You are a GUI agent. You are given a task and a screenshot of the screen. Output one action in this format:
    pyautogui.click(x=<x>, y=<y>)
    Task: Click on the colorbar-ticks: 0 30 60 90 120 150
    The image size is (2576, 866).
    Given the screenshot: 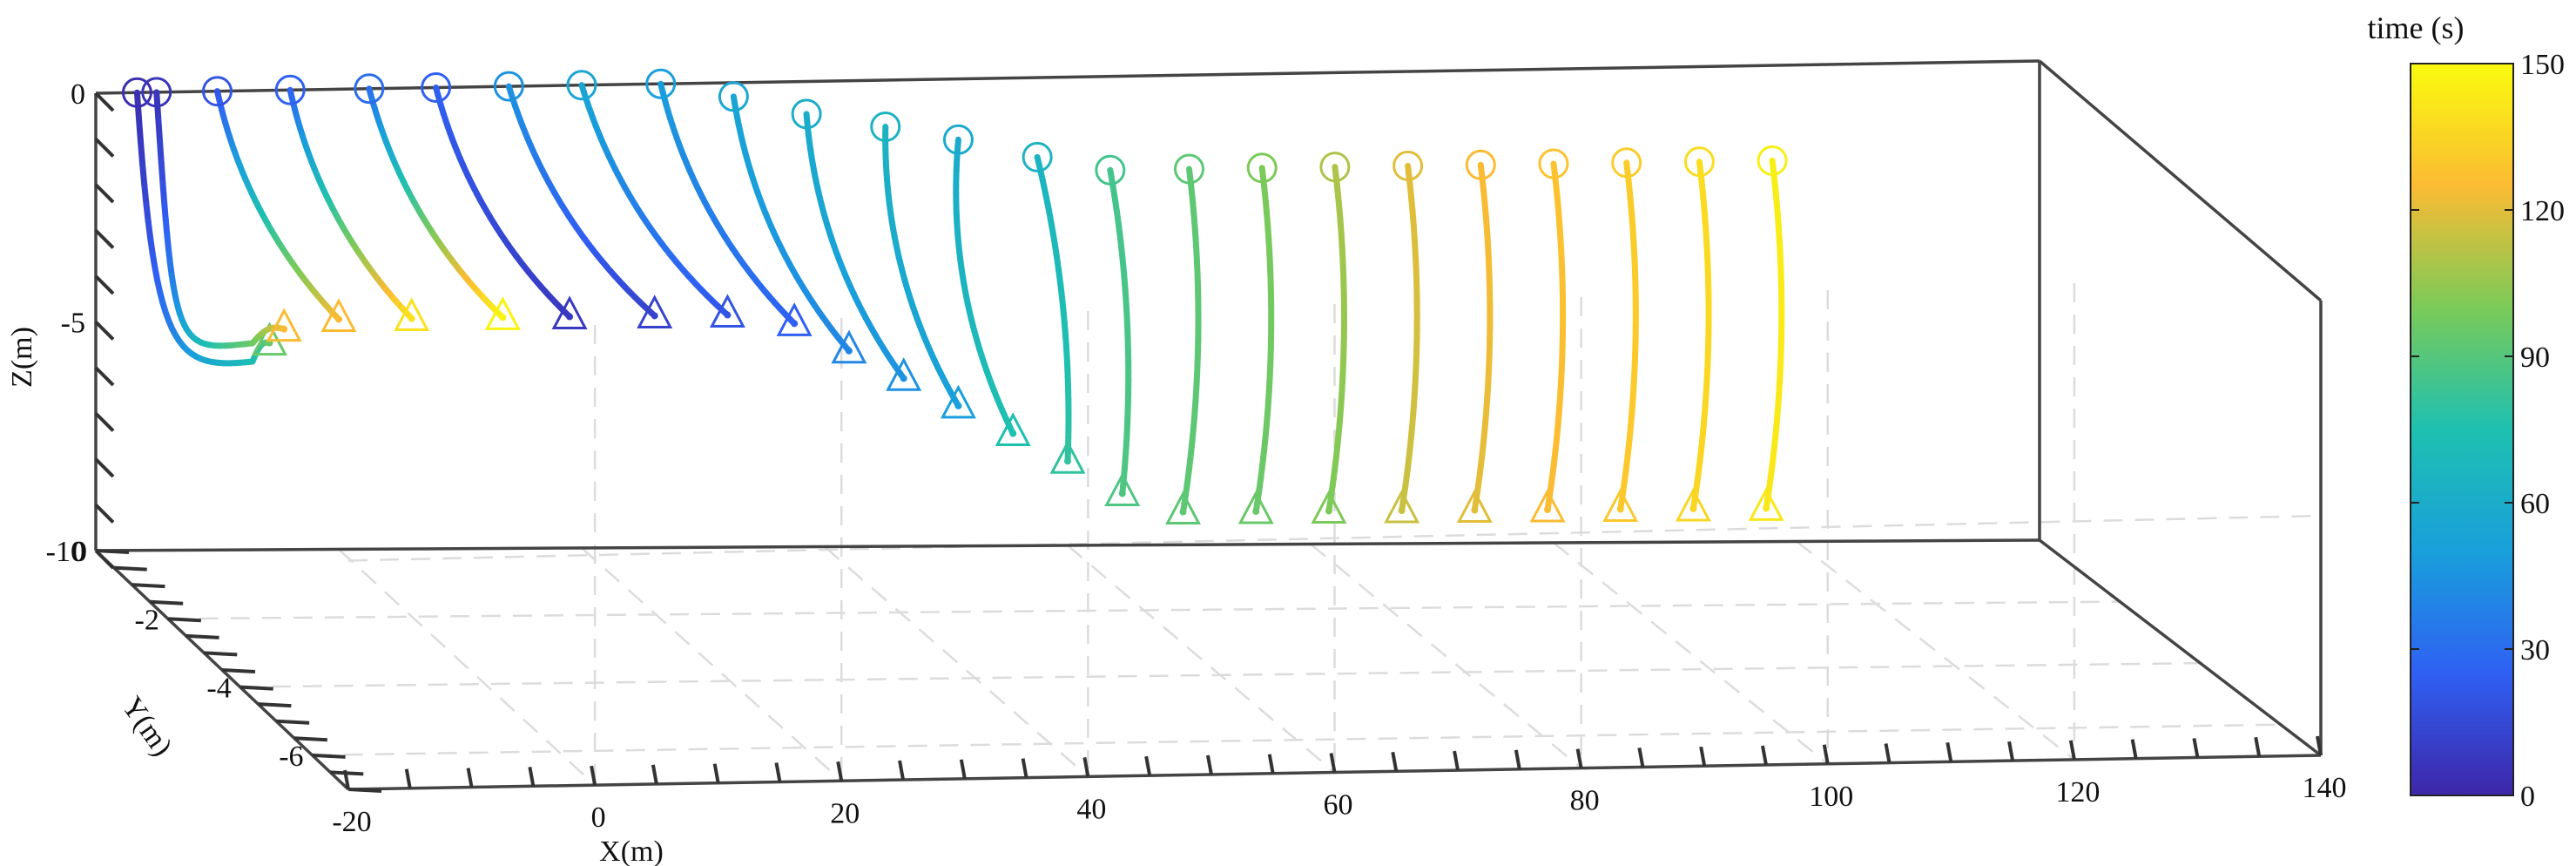 What is the action you would take?
    pyautogui.click(x=2488, y=431)
    